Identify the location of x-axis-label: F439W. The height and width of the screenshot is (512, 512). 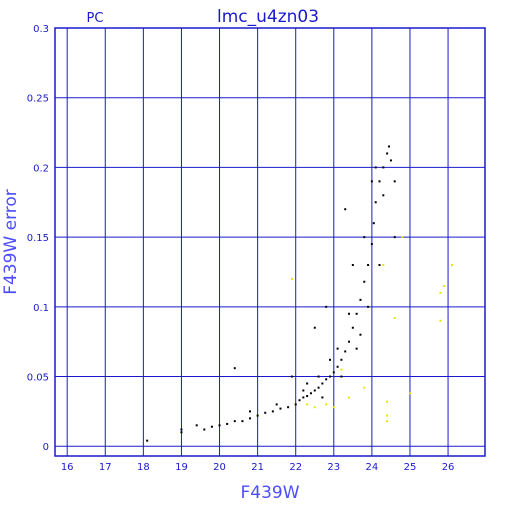
(269, 493).